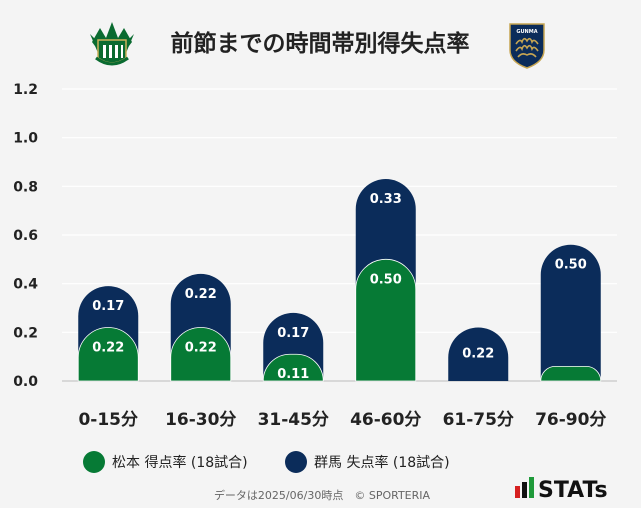 Image resolution: width=641 pixels, height=508 pixels. I want to click on y-tick-label: 0.2, so click(25, 333).